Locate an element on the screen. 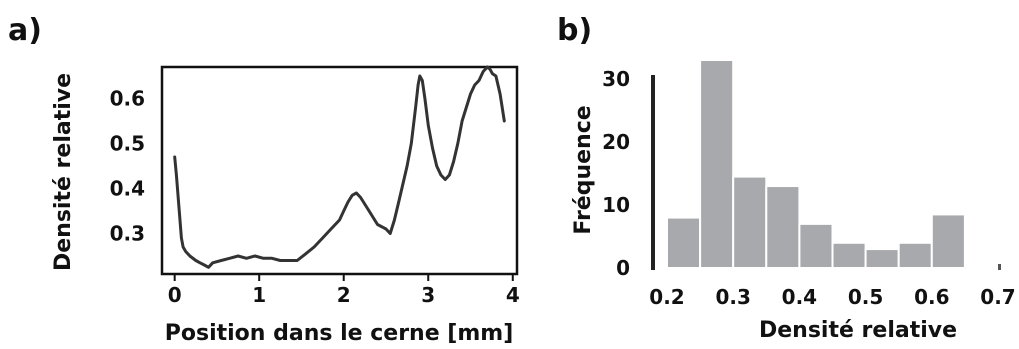  panel-b-x-tick-label-2: 0.4 is located at coordinates (799, 297).